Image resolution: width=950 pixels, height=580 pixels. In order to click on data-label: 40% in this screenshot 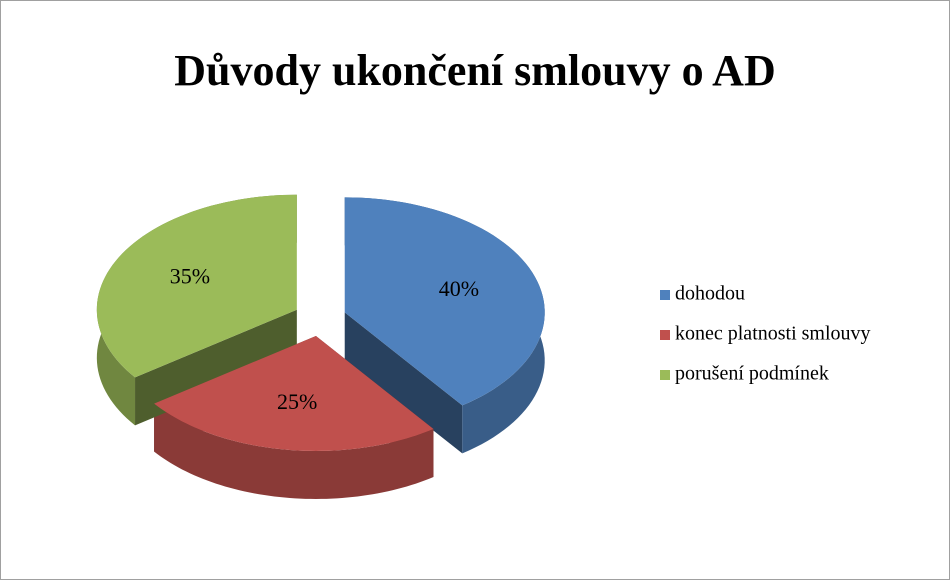, I will do `click(459, 288)`.